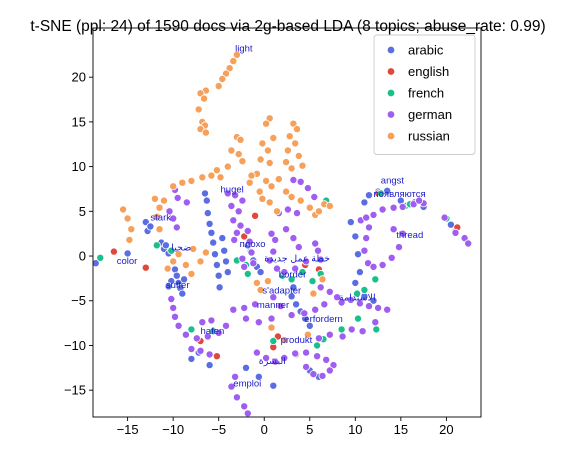 Image resolution: width=573 pixels, height=452 pixels. What do you see at coordinates (218, 429) in the screenshot?
I see `x-tick-label: −5` at bounding box center [218, 429].